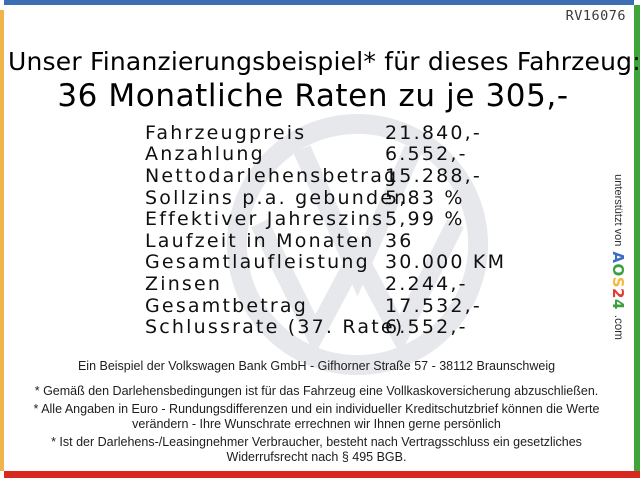 This screenshot has width=640, height=478. I want to click on aos24-letter: A, so click(618, 257).